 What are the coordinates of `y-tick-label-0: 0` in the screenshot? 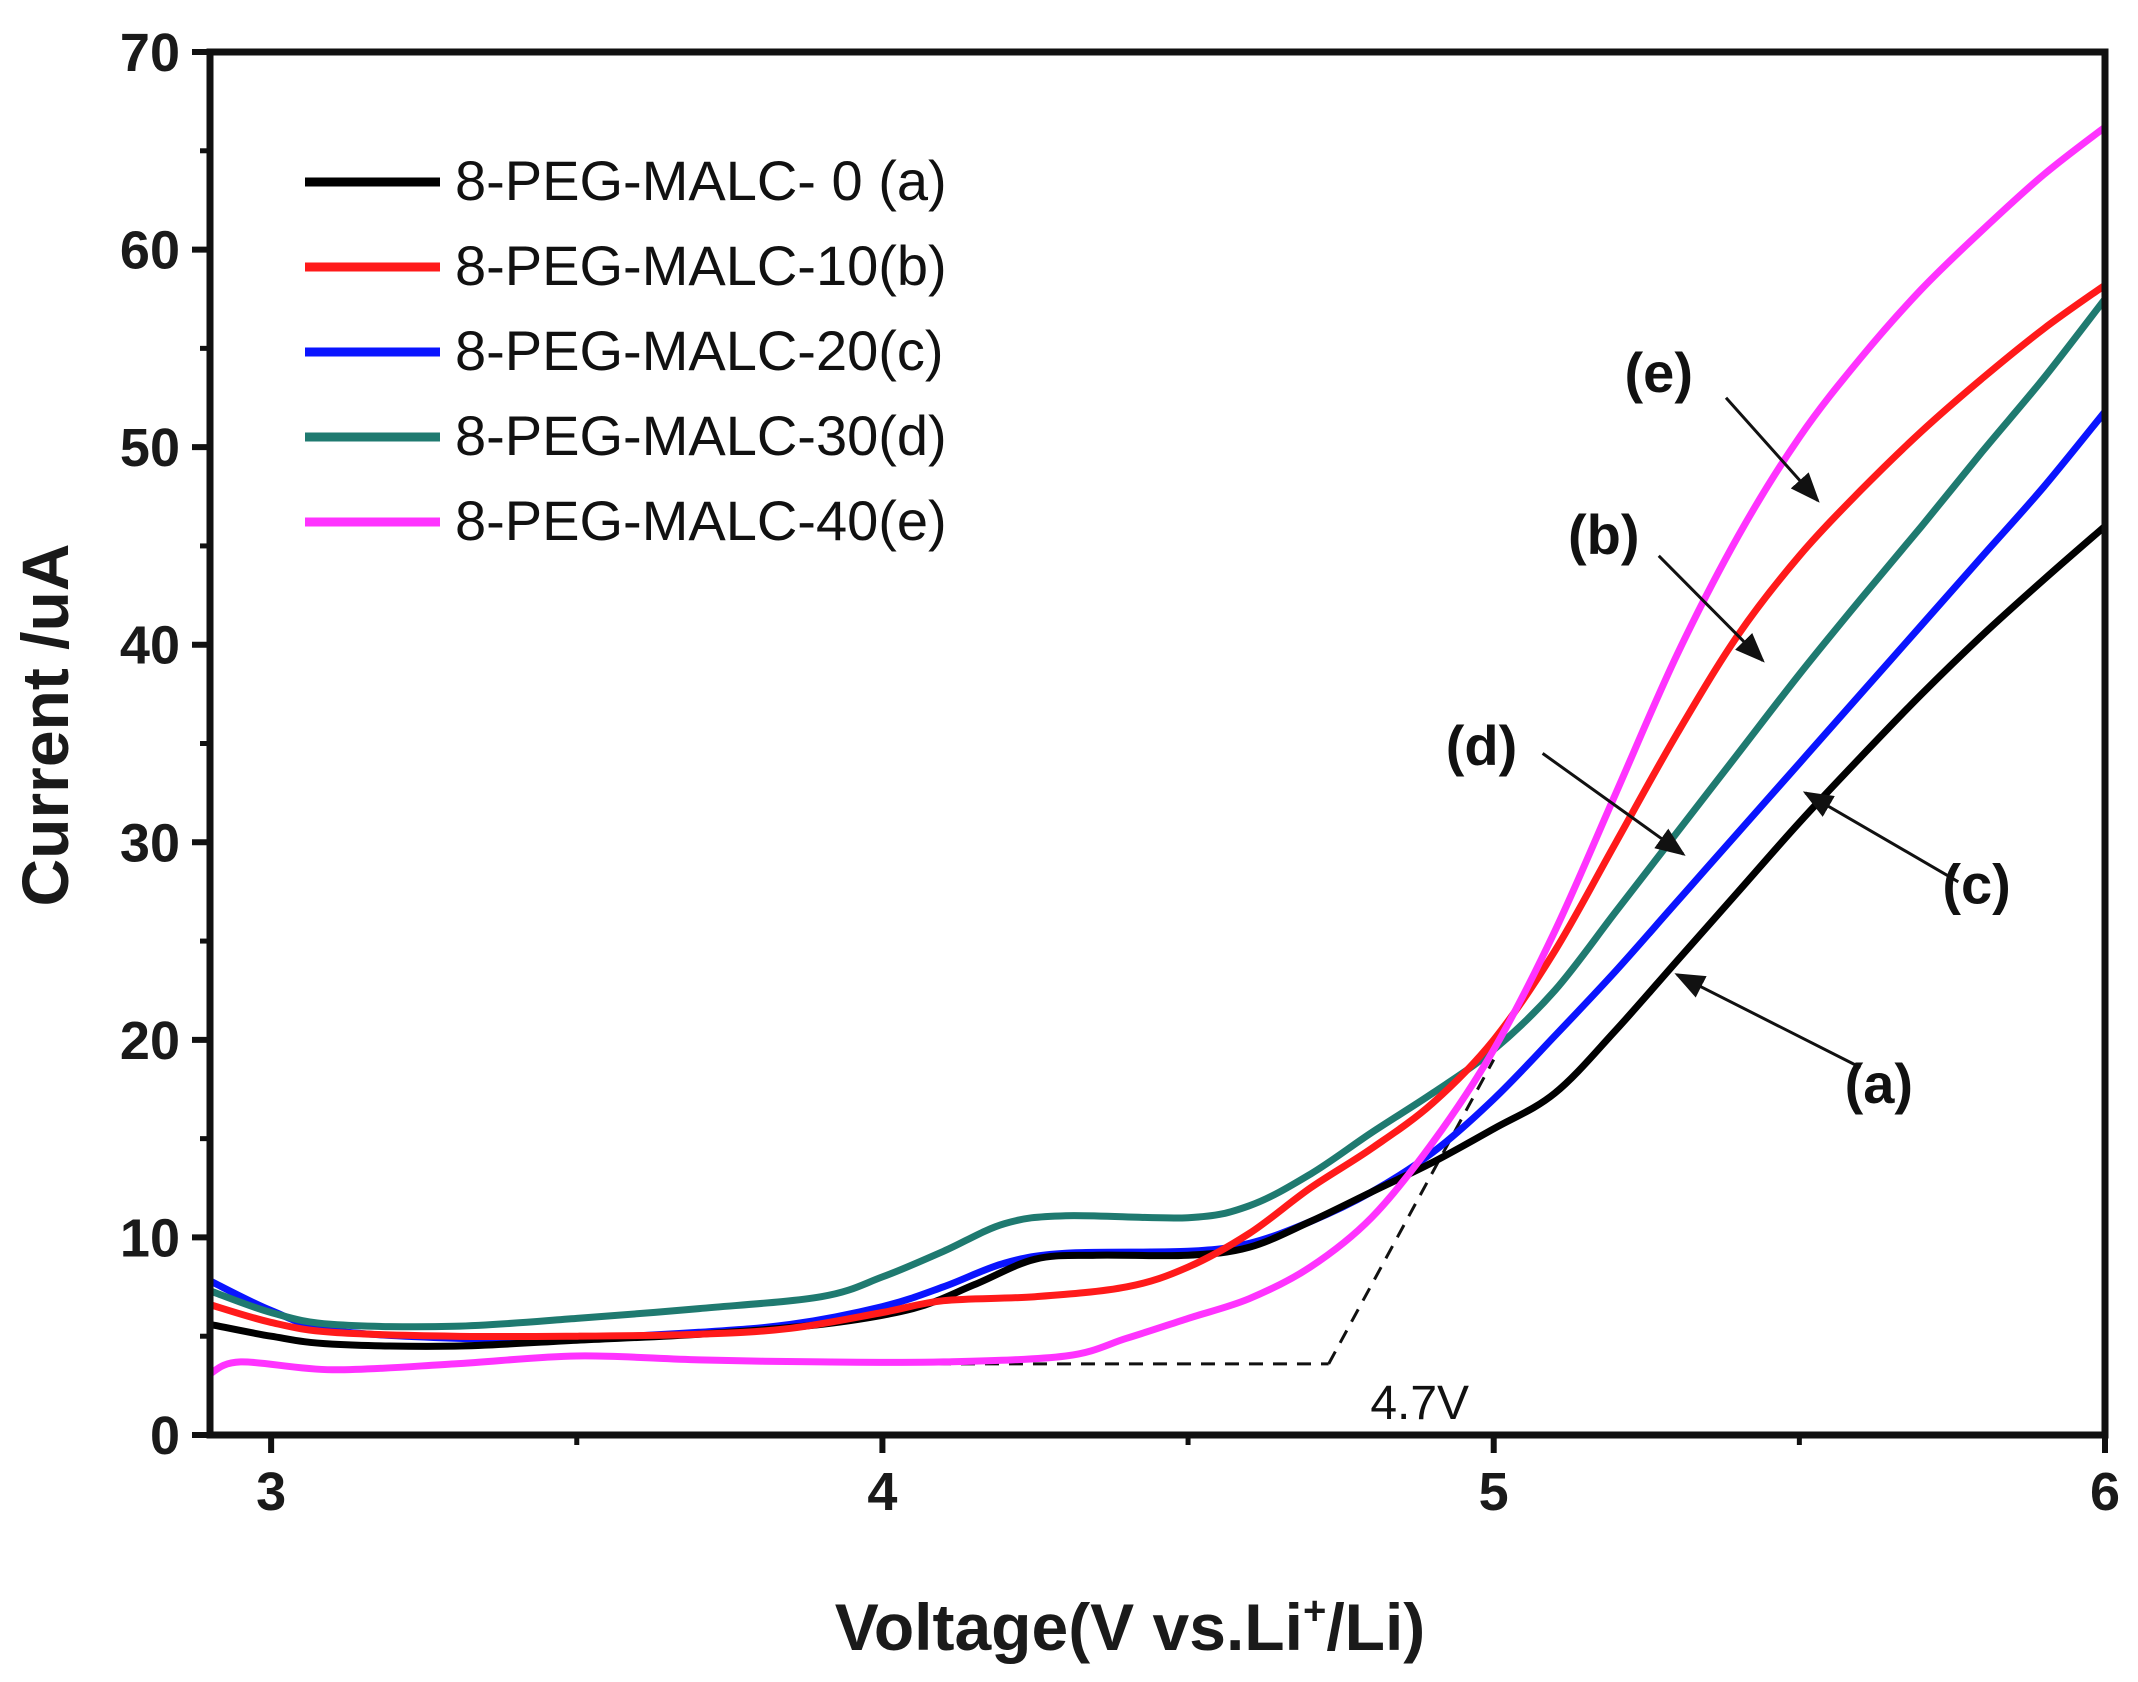 It's located at (165, 1436).